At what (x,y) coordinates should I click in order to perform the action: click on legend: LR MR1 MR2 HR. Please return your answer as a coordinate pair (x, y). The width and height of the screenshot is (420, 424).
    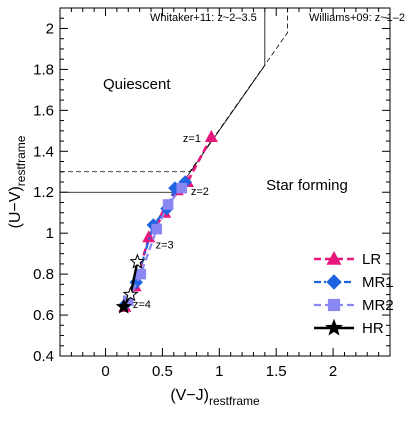
    Looking at the image, I should click on (354, 293).